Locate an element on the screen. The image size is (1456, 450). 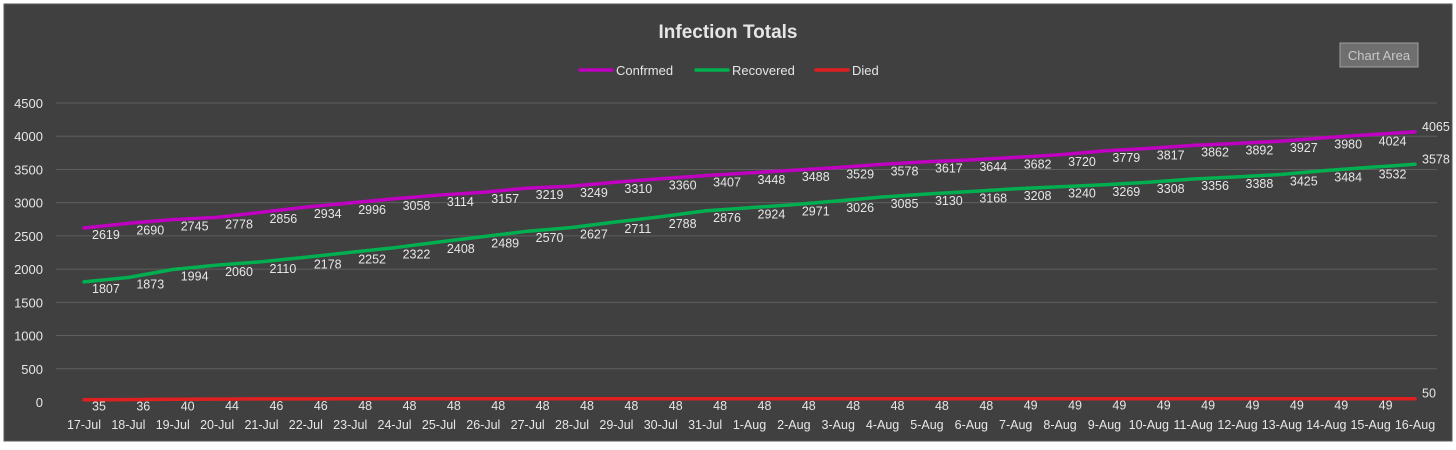
x-tick-label: 13-Aug is located at coordinates (1282, 425).